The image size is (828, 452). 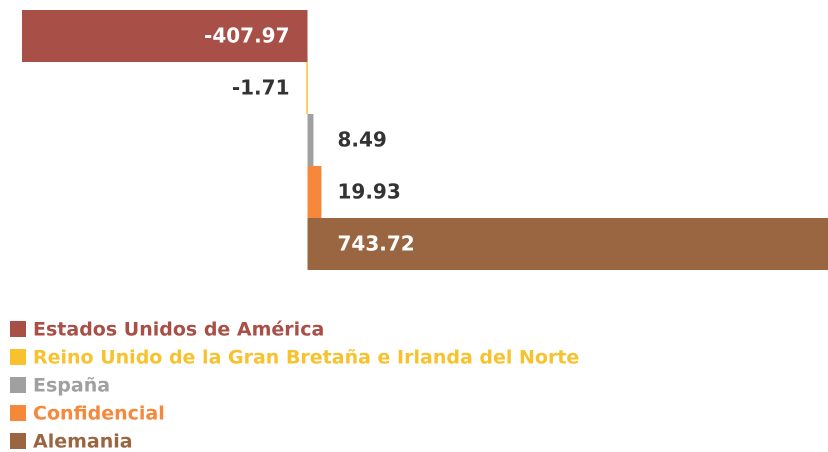 What do you see at coordinates (178, 330) in the screenshot?
I see `legend-label: Estados Unidos de América` at bounding box center [178, 330].